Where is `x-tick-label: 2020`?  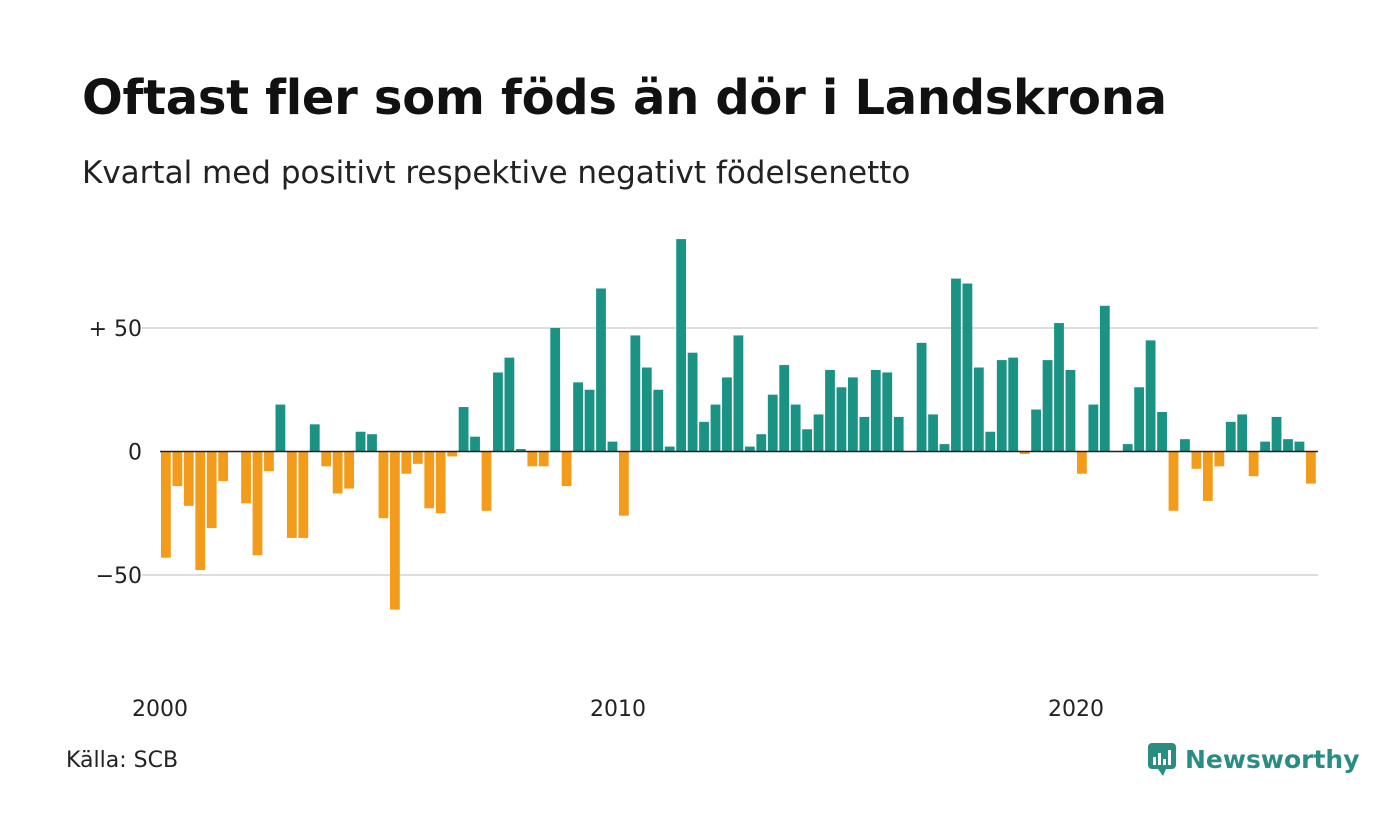 x-tick-label: 2020 is located at coordinates (1076, 709).